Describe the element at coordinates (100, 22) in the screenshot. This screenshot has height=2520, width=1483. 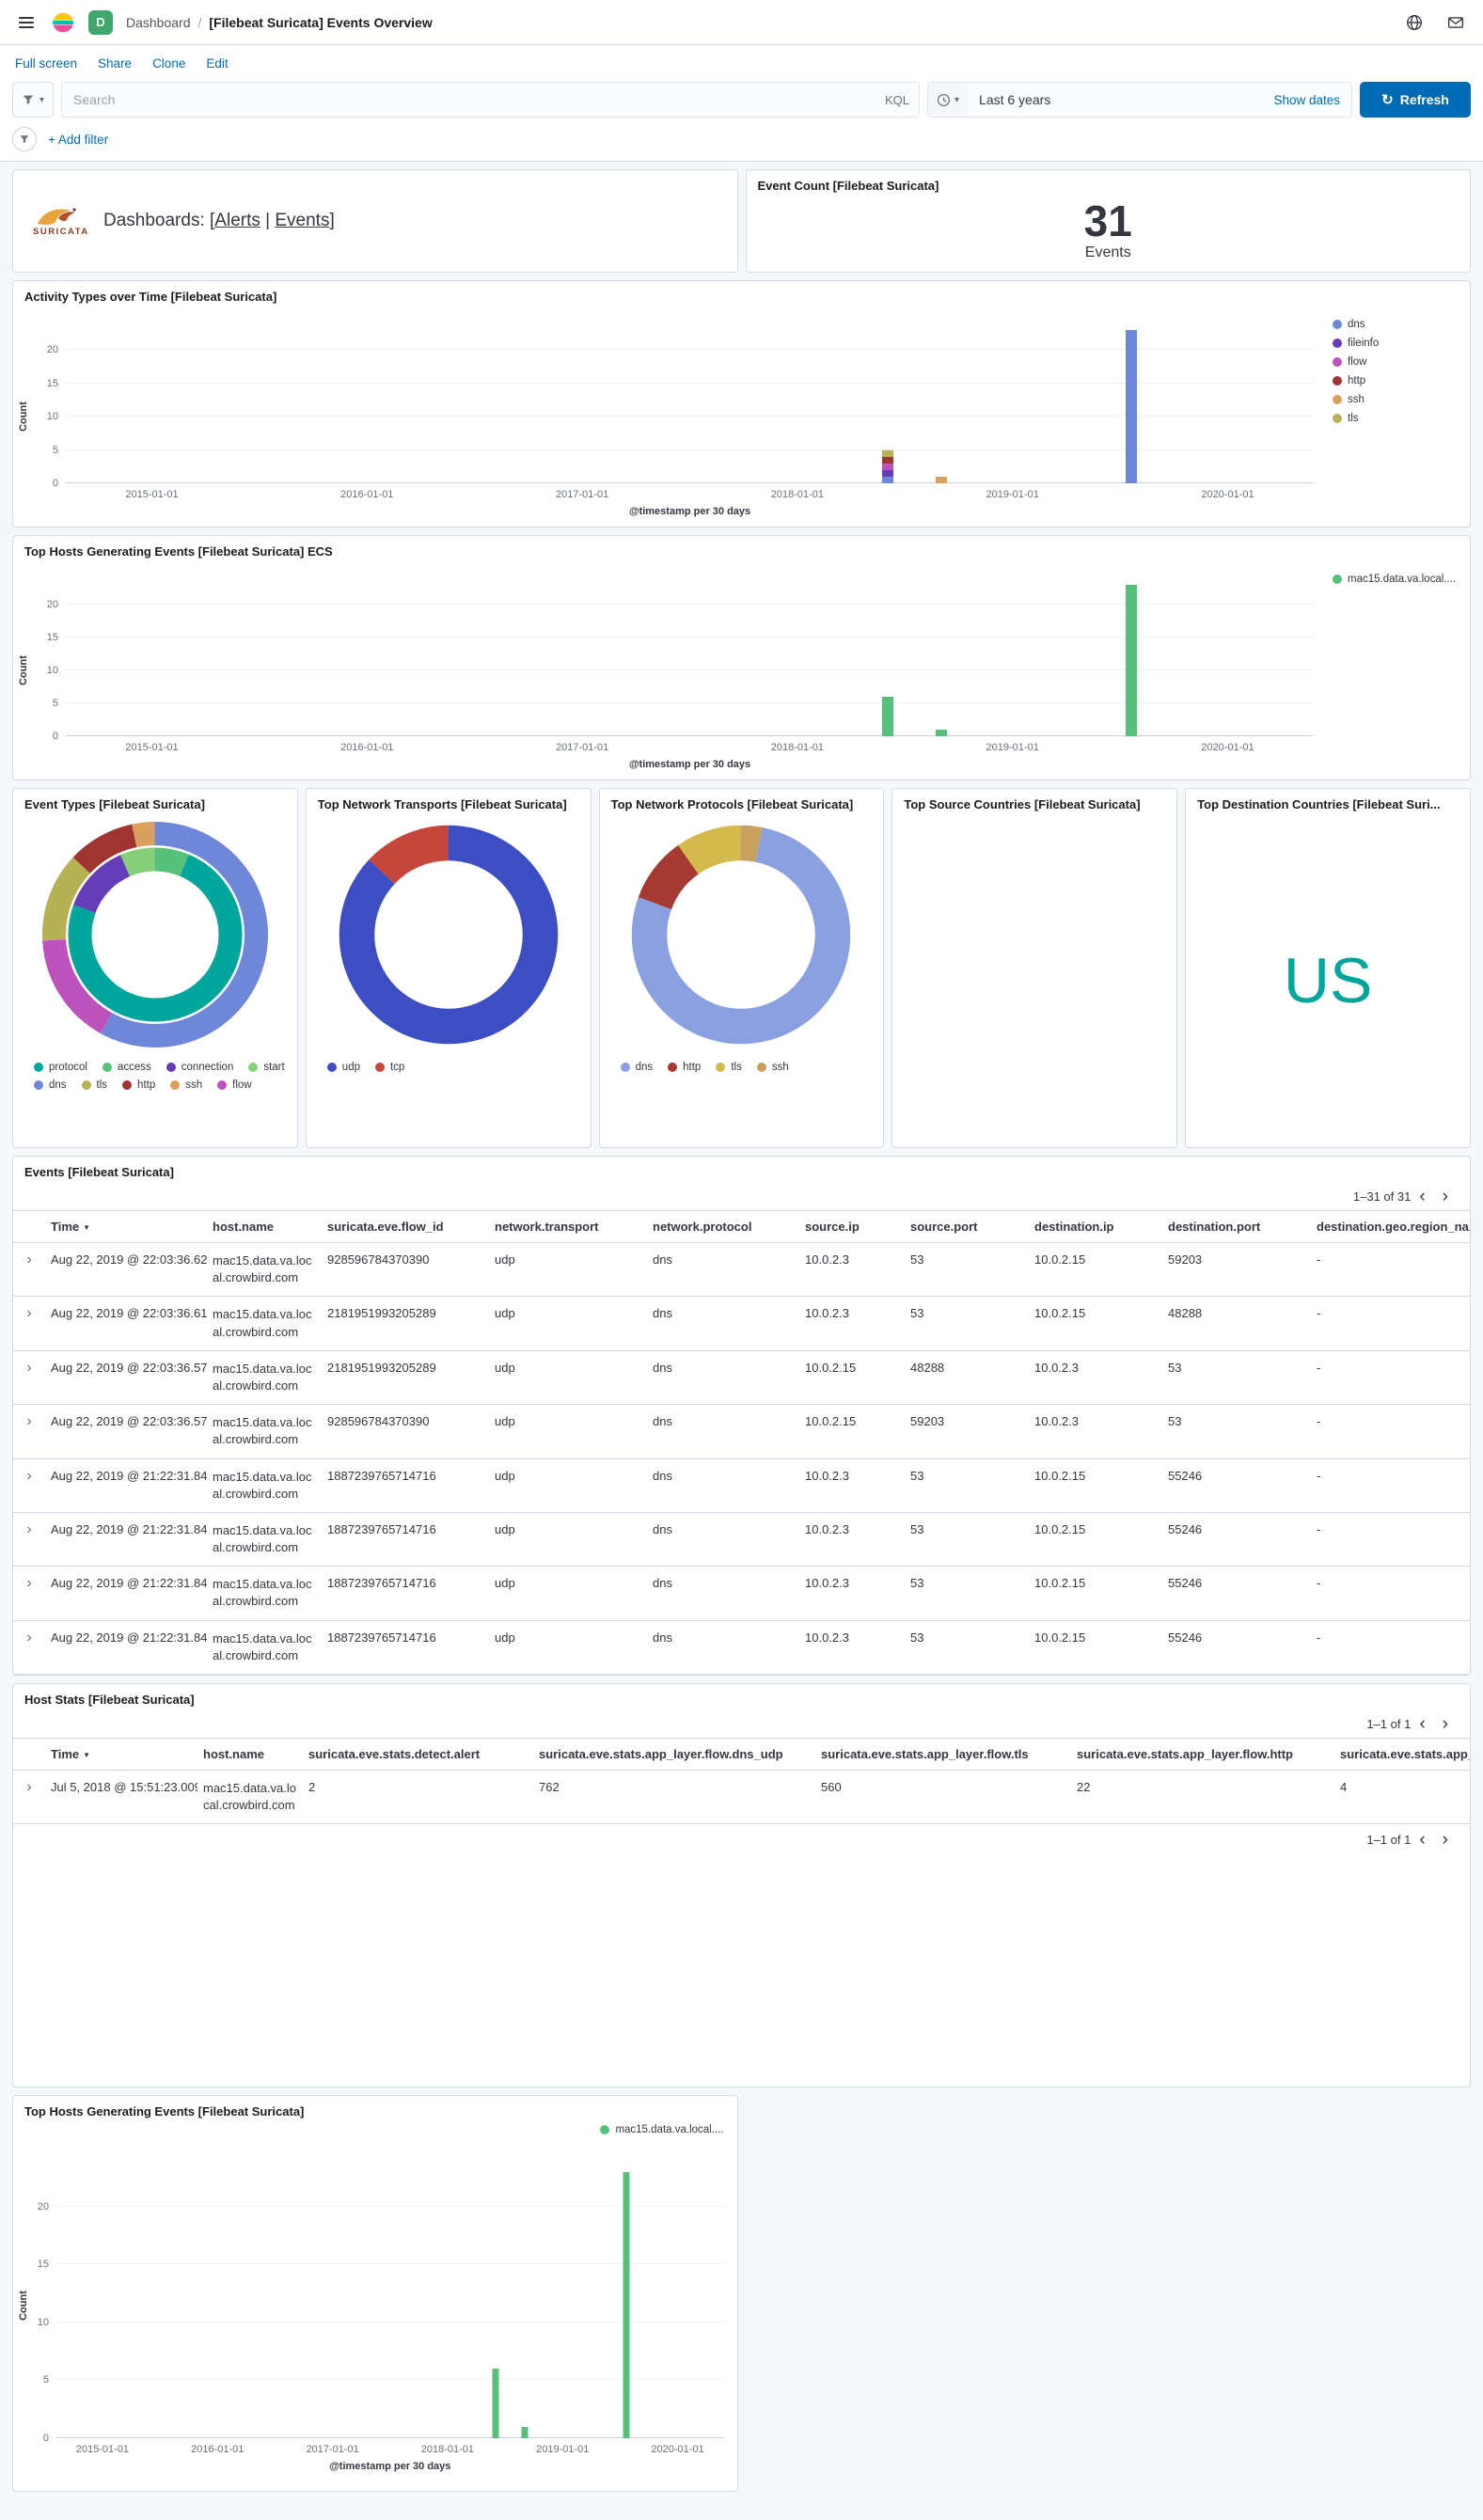
I see `space-avatar: D` at that location.